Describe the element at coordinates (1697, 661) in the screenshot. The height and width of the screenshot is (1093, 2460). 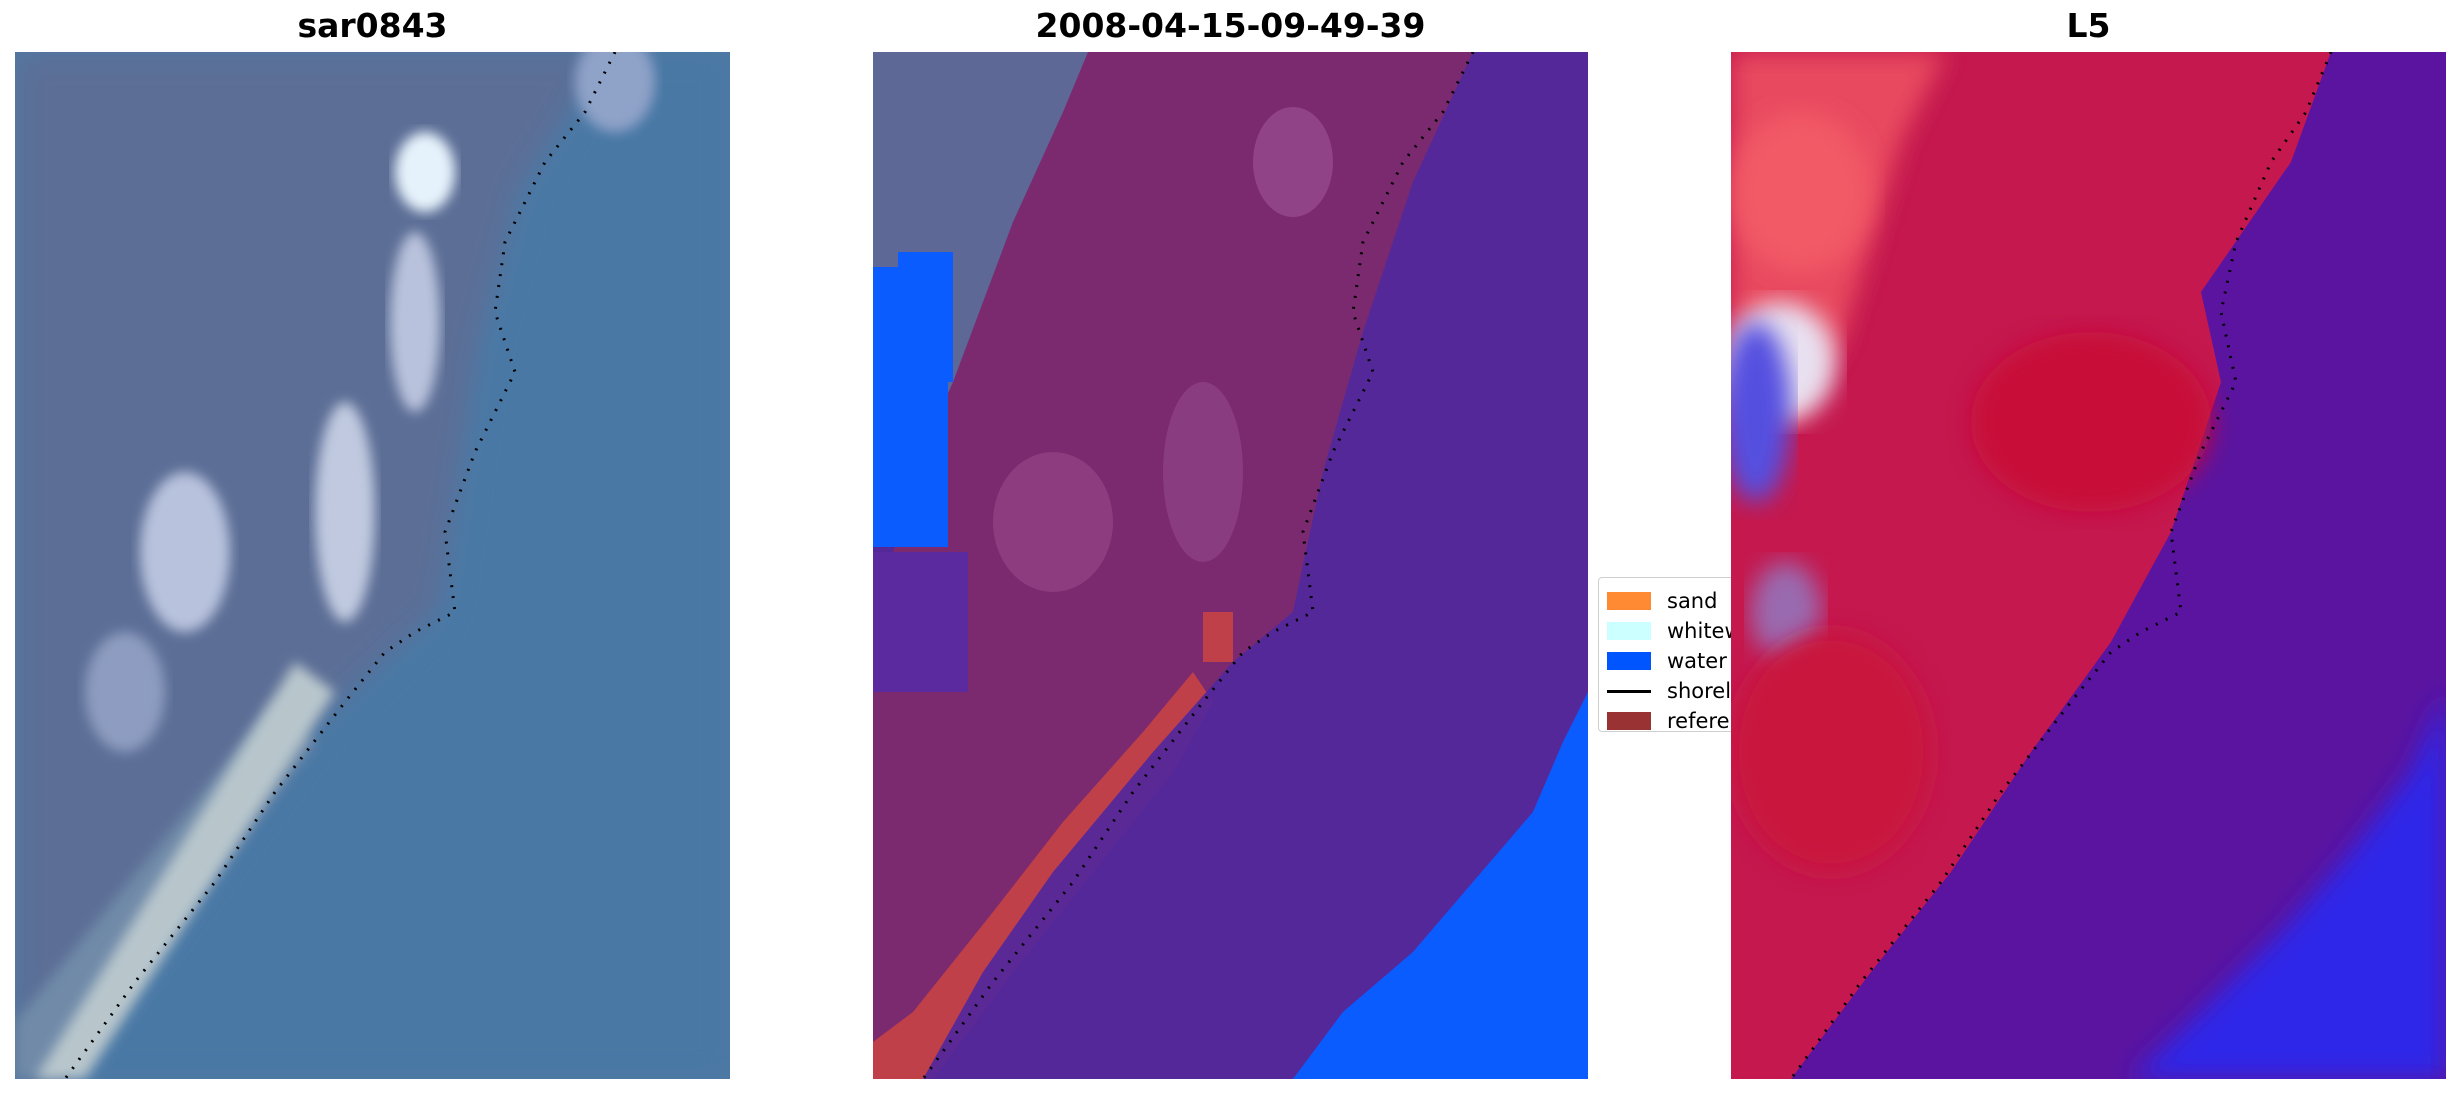
I see `legend-label-water: water` at that location.